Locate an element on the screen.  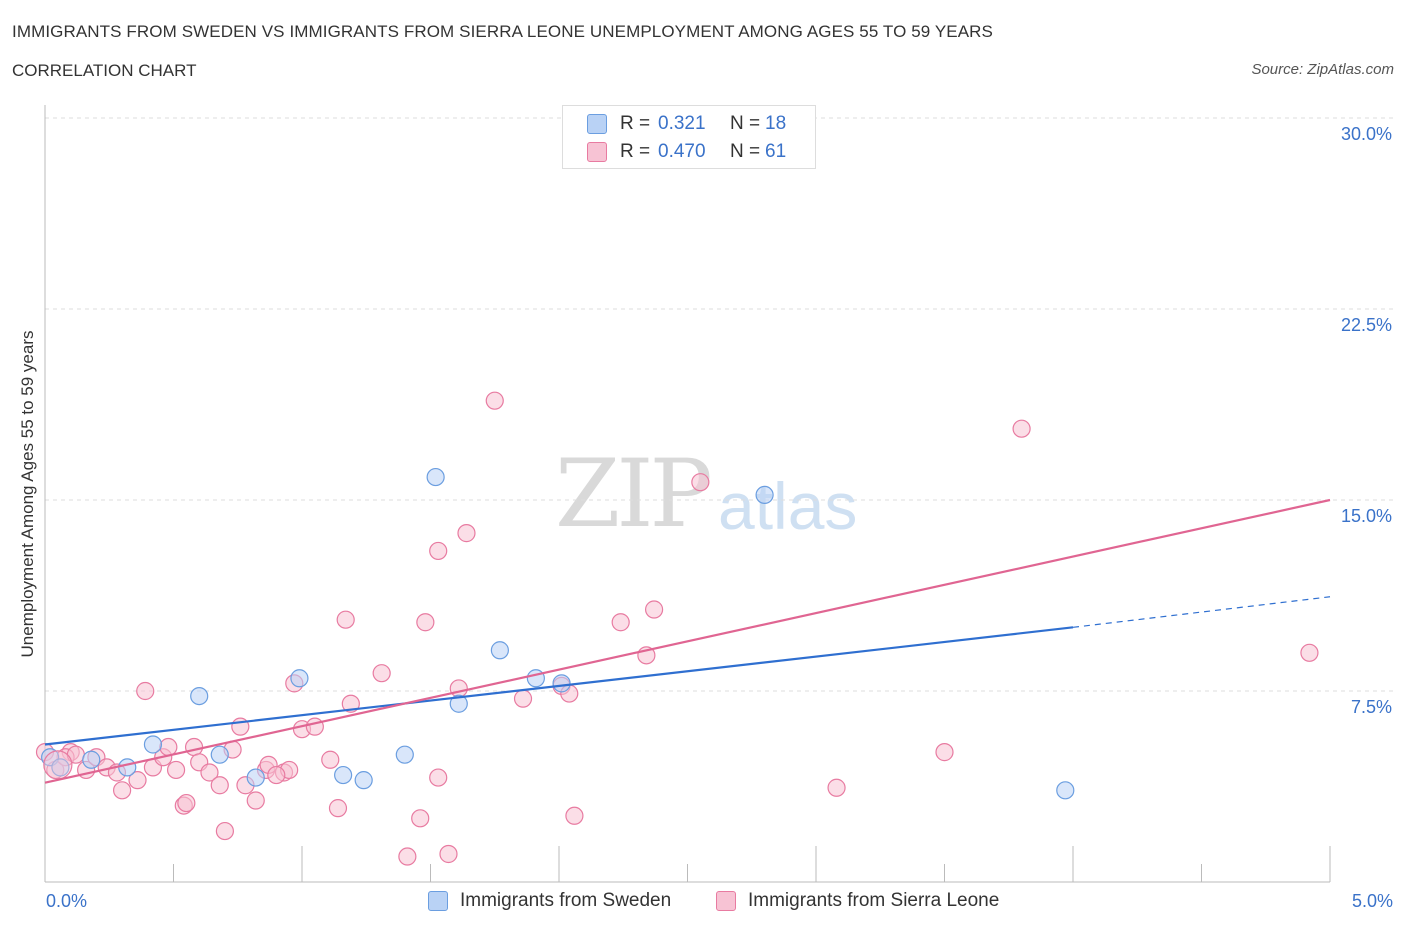
correlation-legend: R = 0.321 N = 18 R = 0.470 N = 61 is located at coordinates (689, 137).